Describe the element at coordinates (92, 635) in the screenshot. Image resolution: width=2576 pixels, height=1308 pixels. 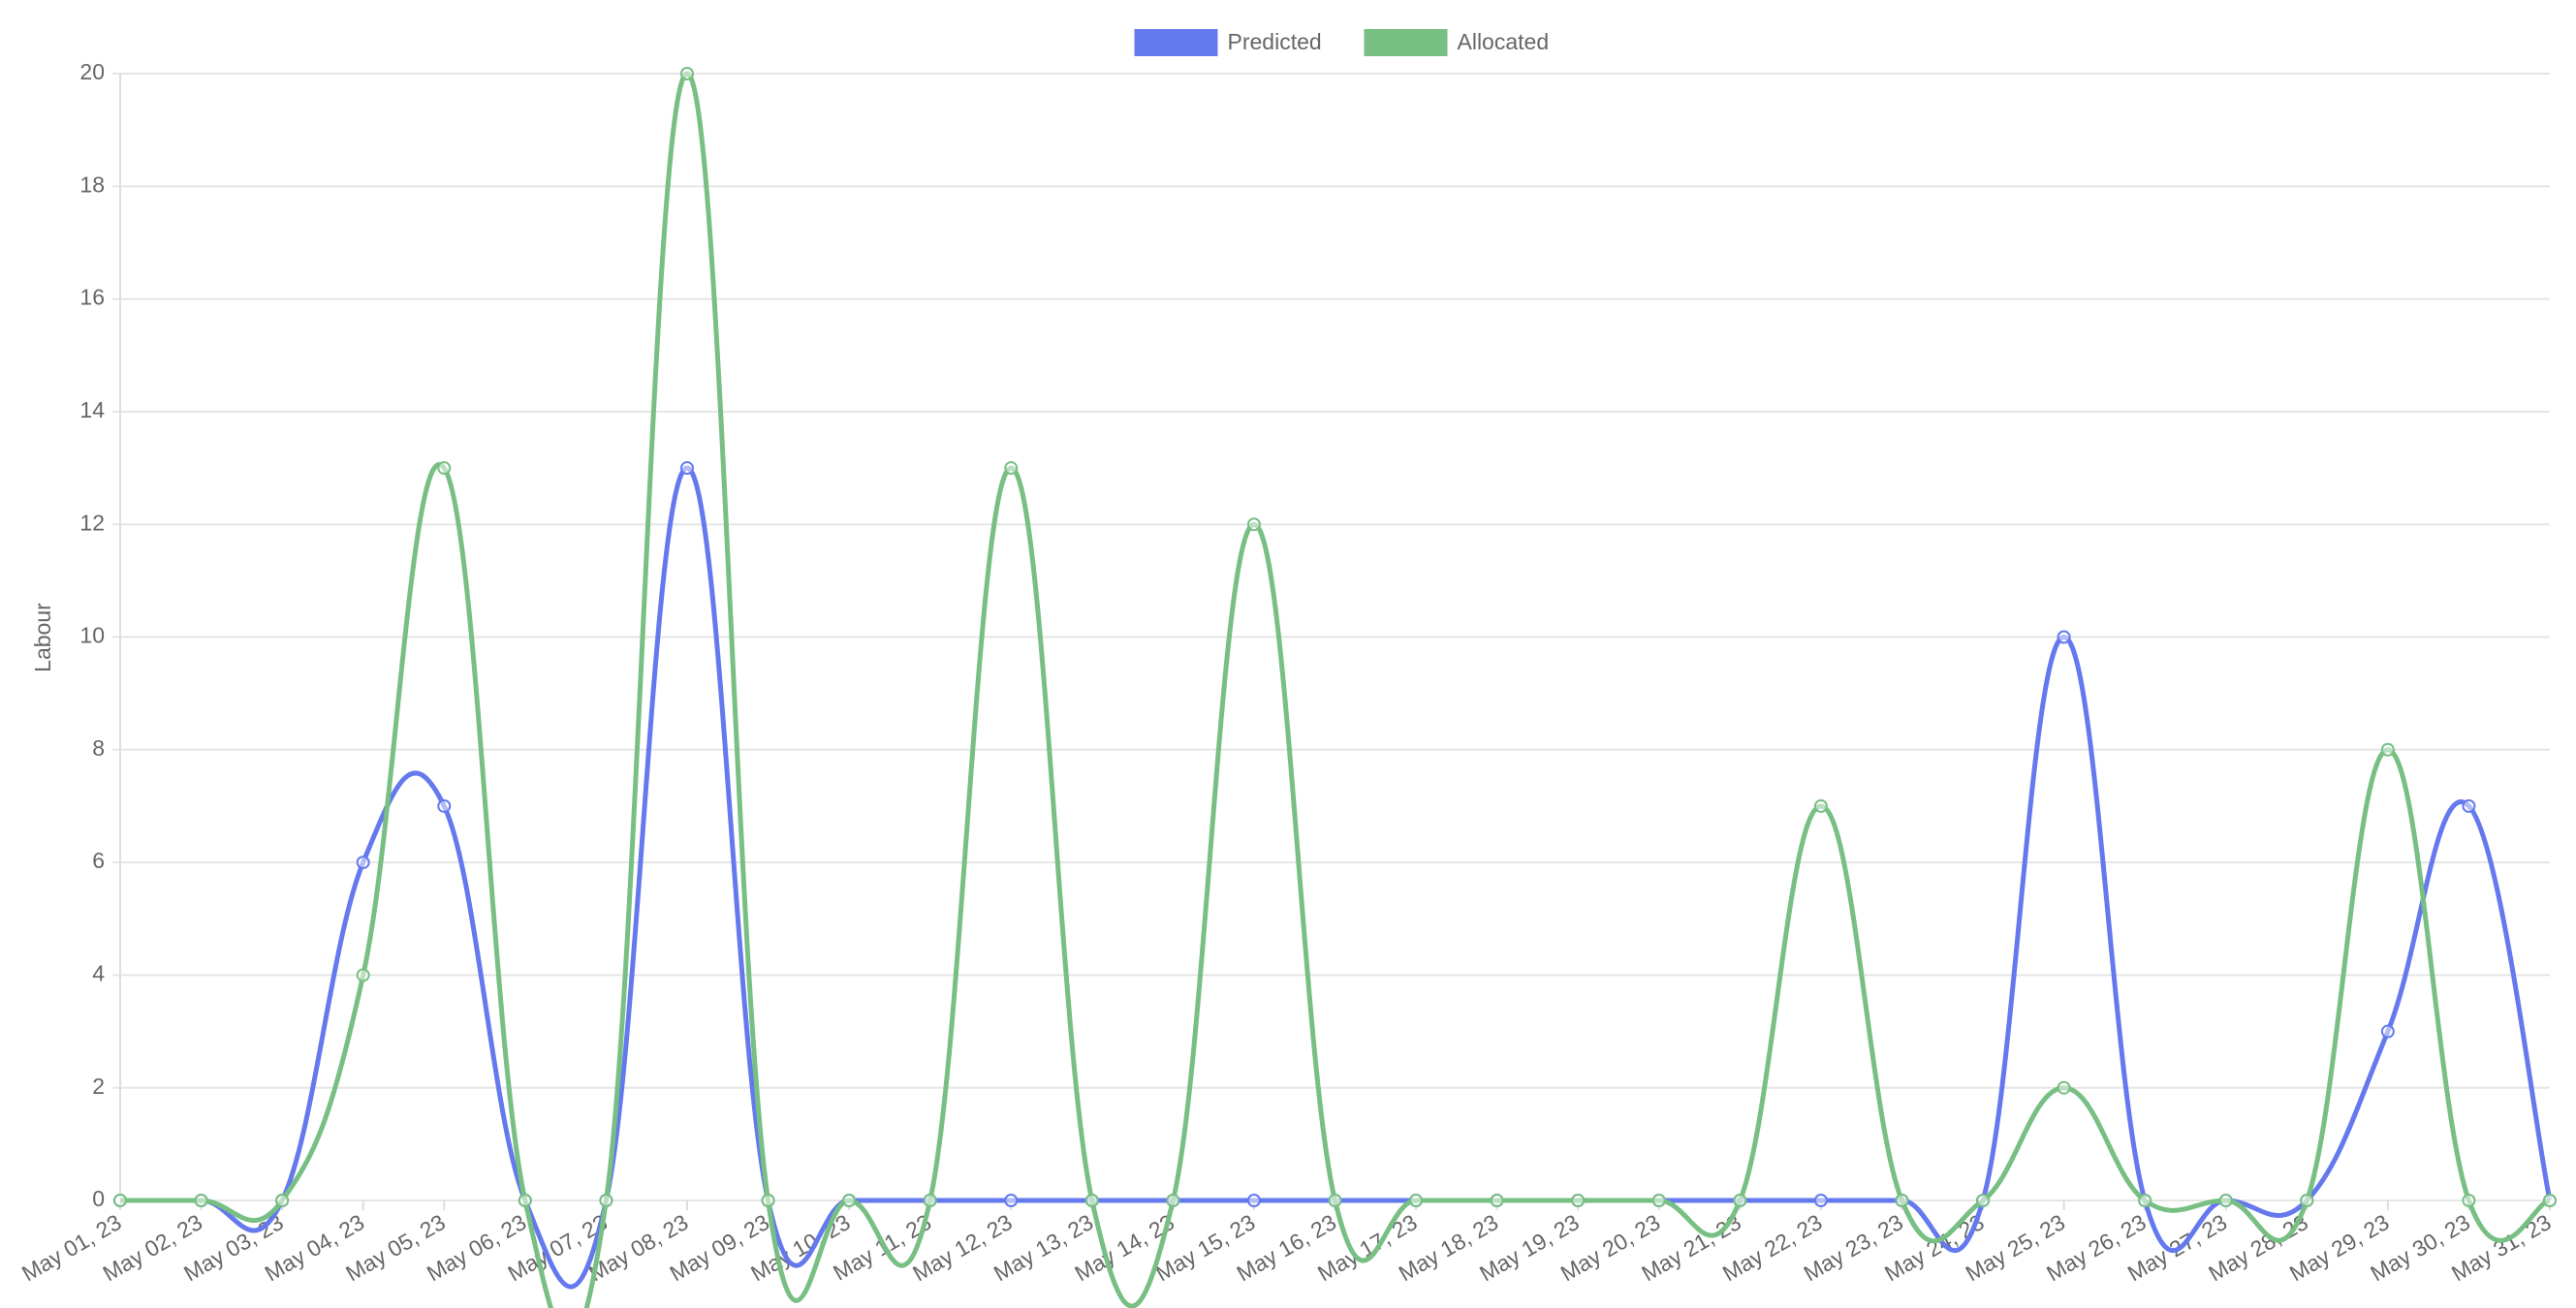
I see `y-tick-label: 10` at that location.